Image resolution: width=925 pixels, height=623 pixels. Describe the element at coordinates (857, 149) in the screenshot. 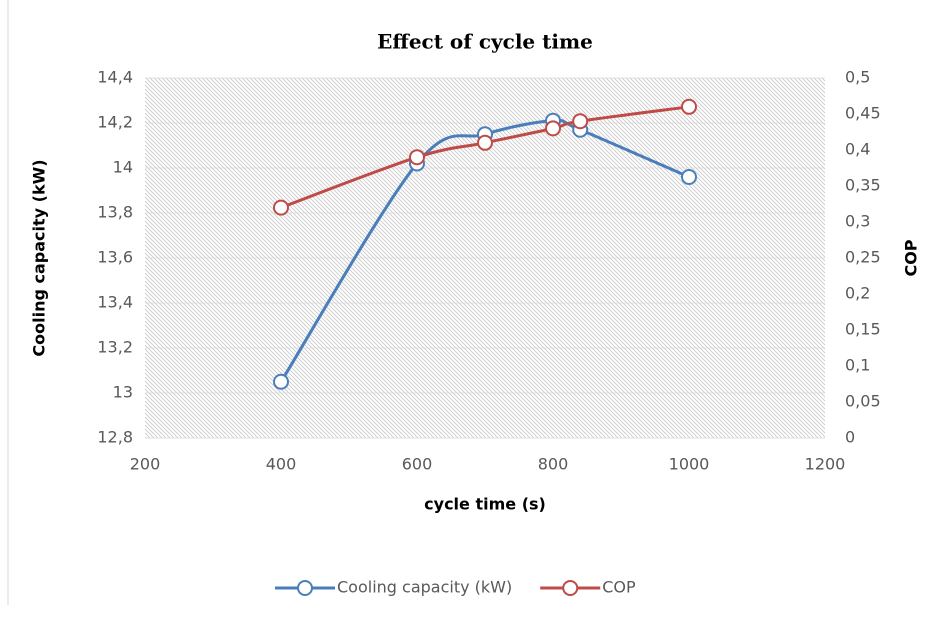

I see `y2-tick-label: 0,4` at that location.